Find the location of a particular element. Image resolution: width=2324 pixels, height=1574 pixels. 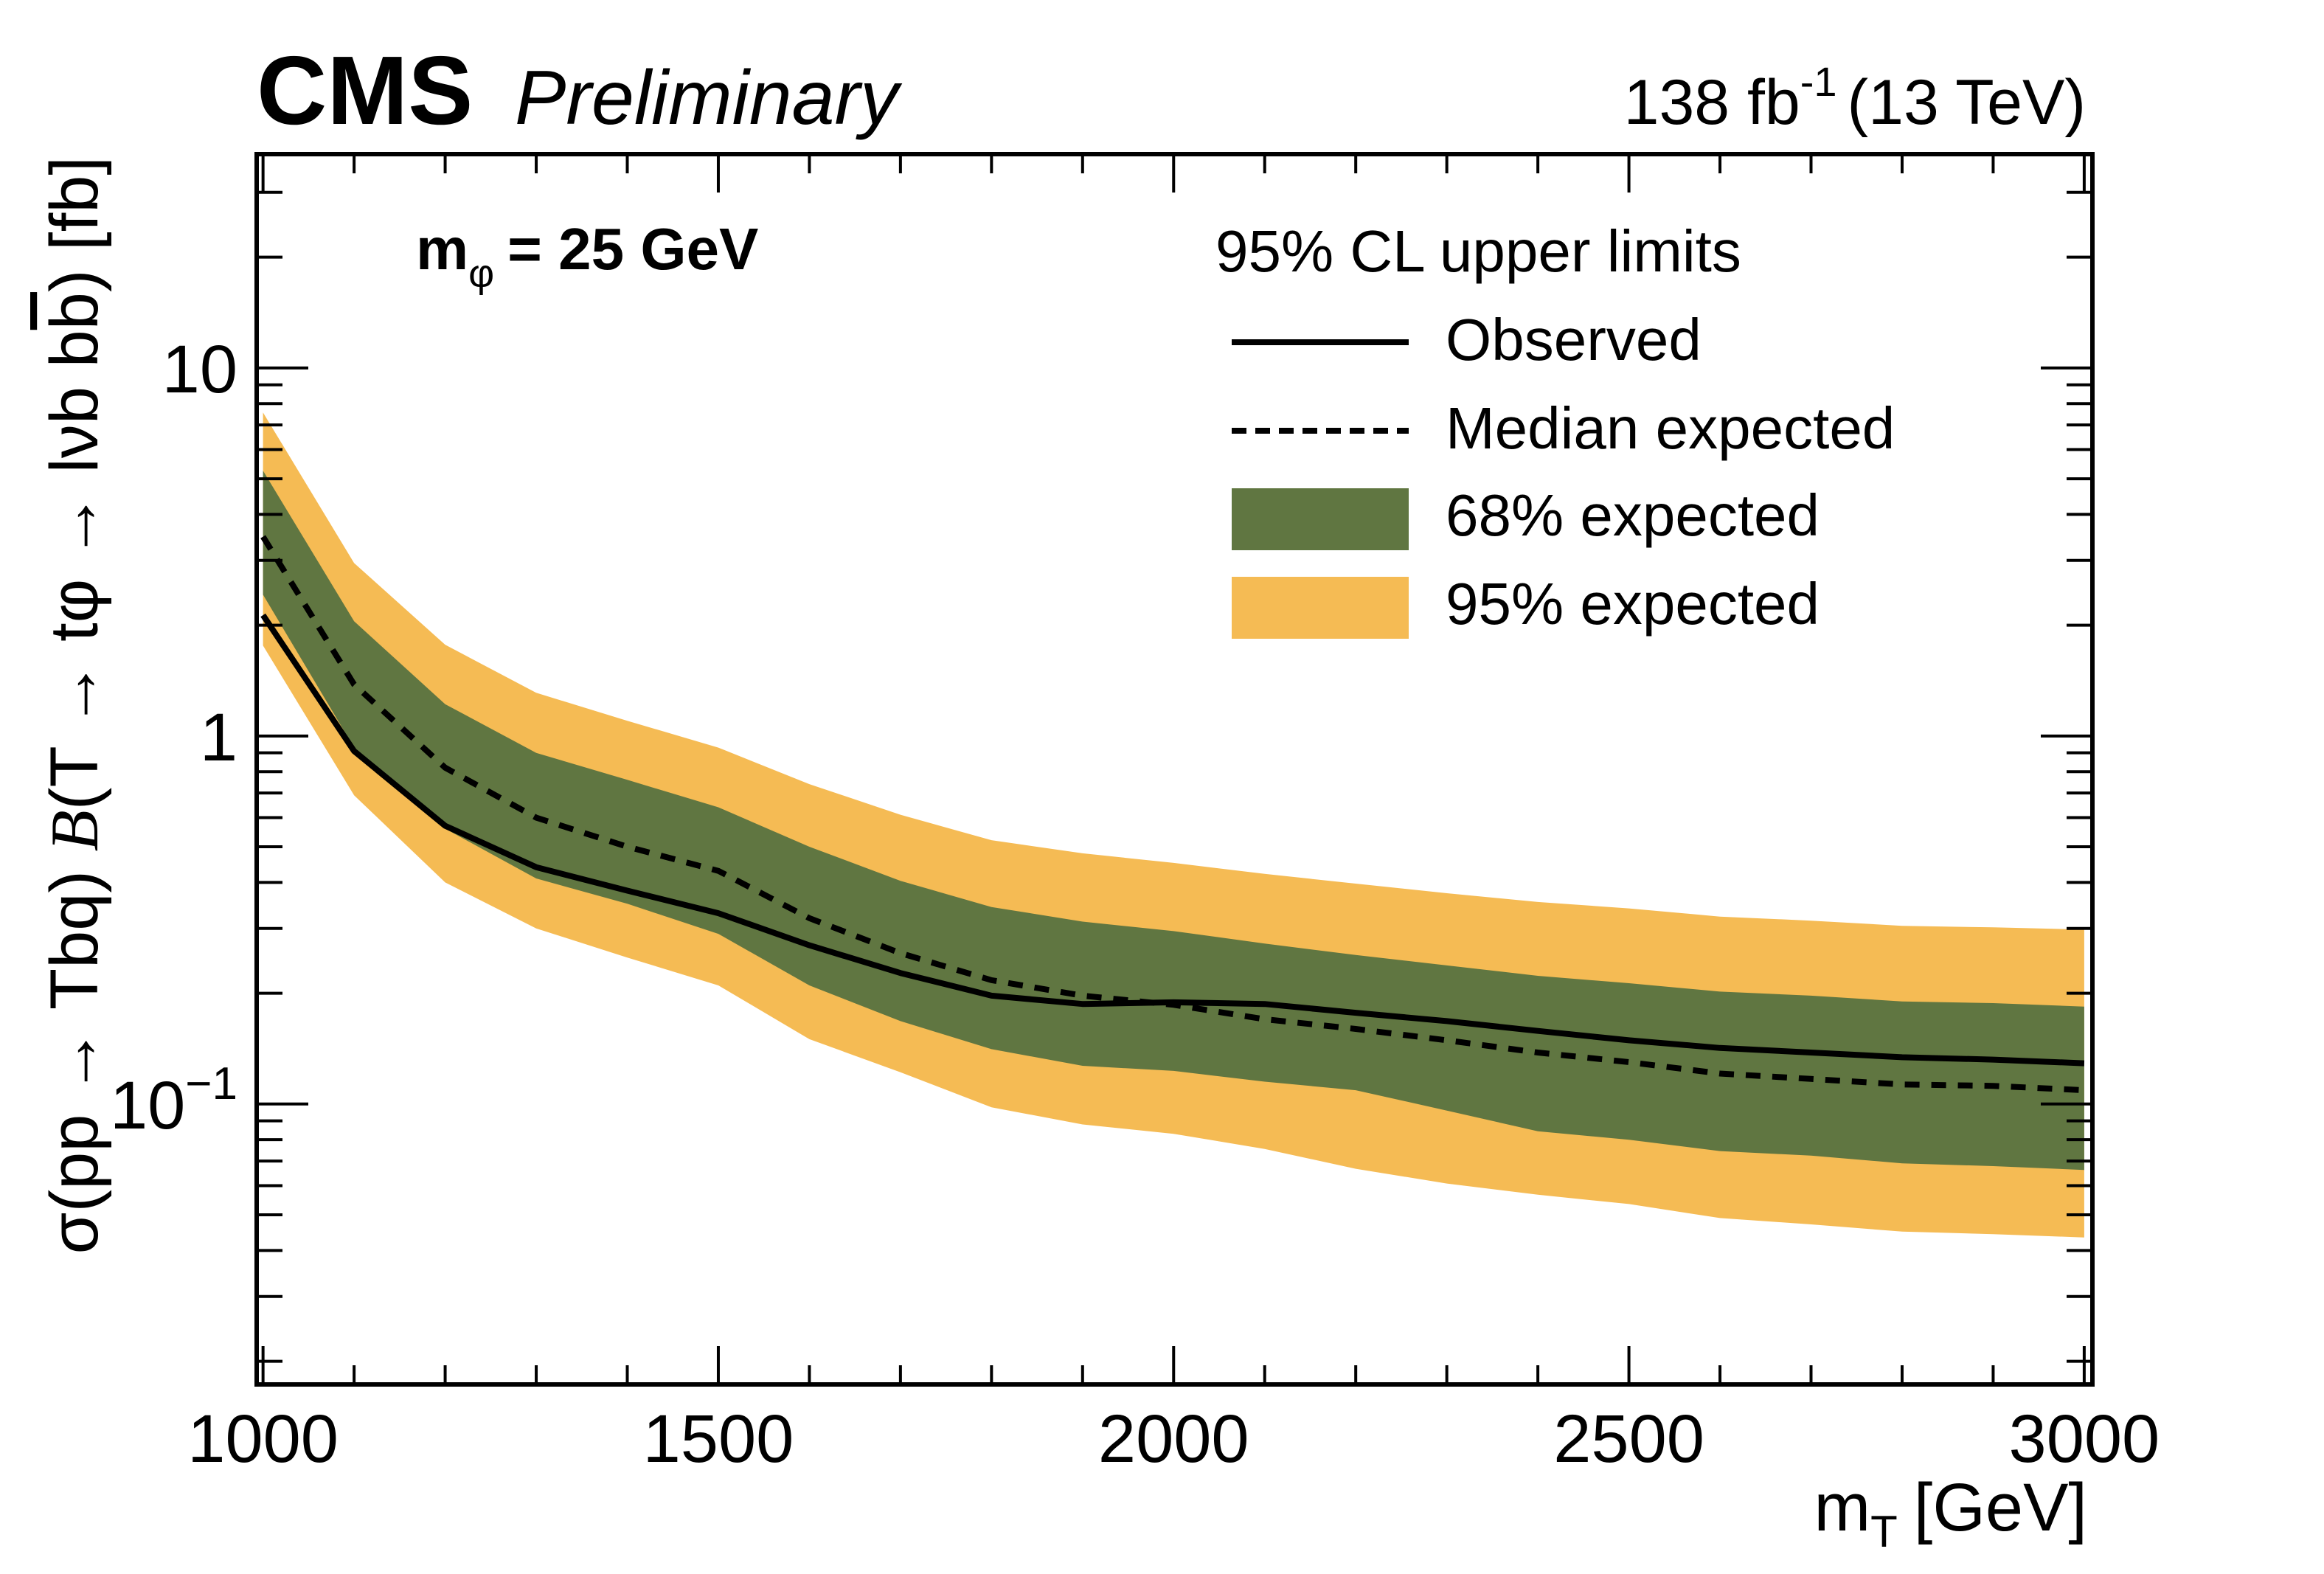

legend-68-swatch is located at coordinates (1320, 519).